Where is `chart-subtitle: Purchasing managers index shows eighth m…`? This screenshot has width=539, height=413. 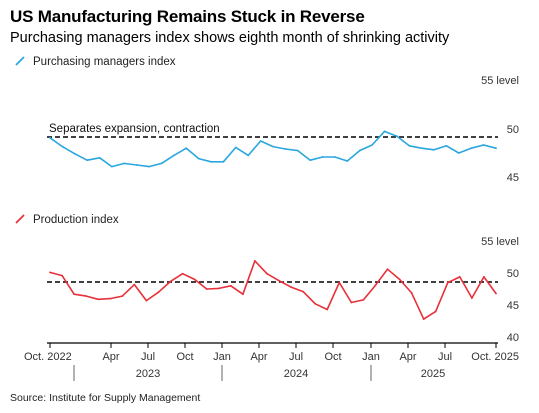 chart-subtitle: Purchasing managers index shows eighth m… is located at coordinates (230, 38).